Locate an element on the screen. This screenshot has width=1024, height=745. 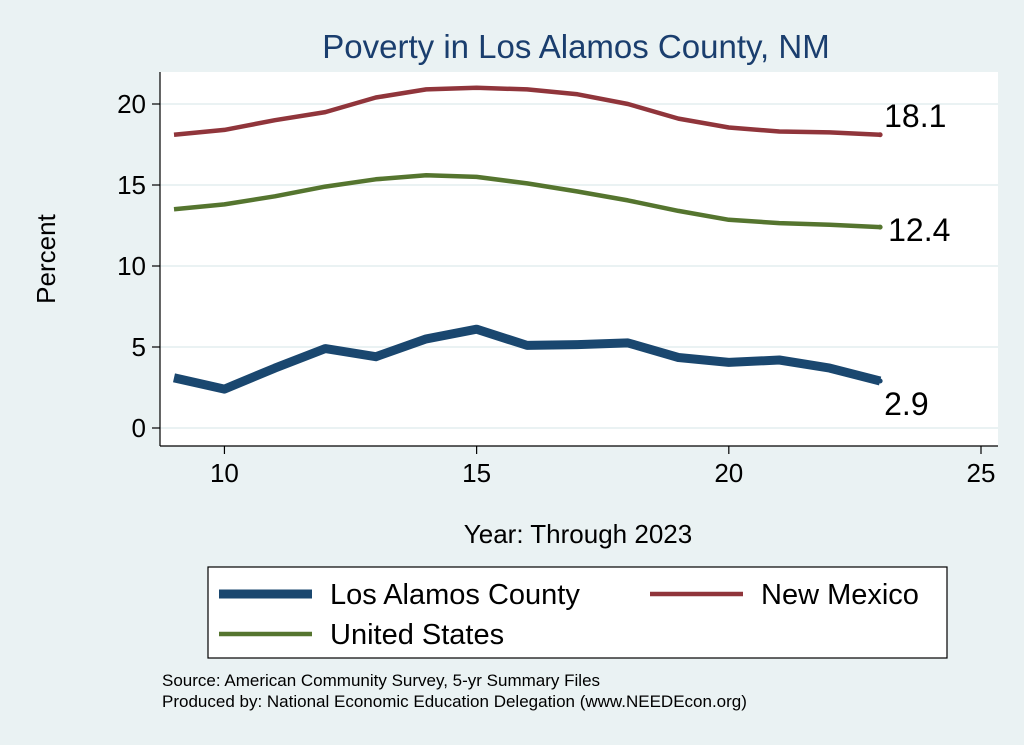
y-axis-ticks: 0 5 10 15 20 is located at coordinates (138, 266).